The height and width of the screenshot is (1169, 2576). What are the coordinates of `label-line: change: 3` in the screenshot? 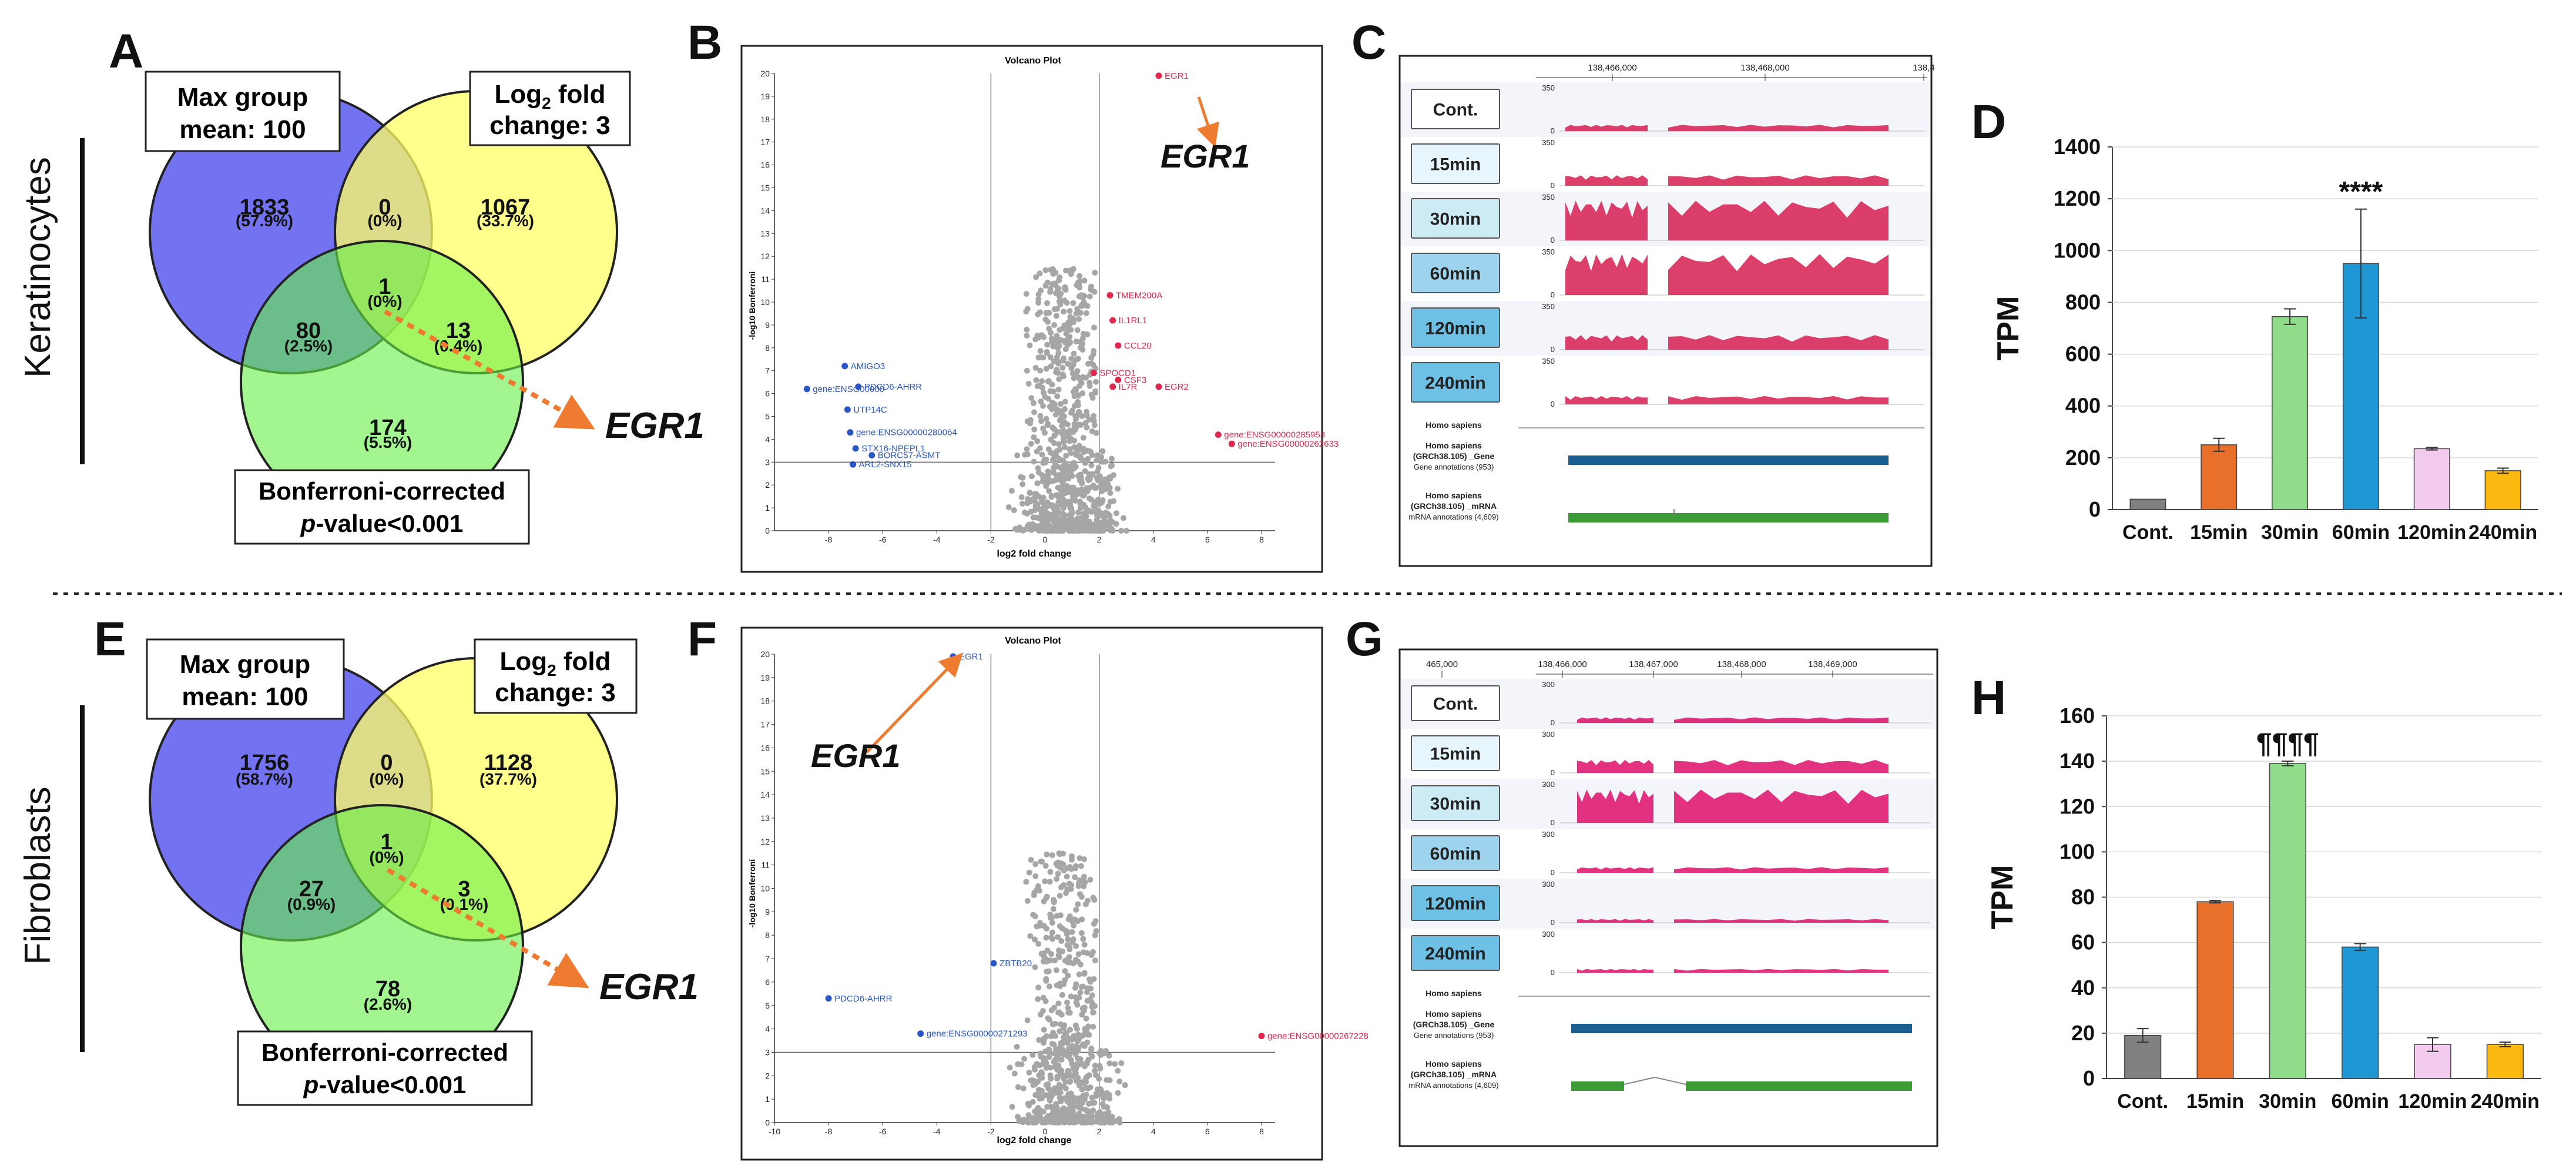 It's located at (550, 125).